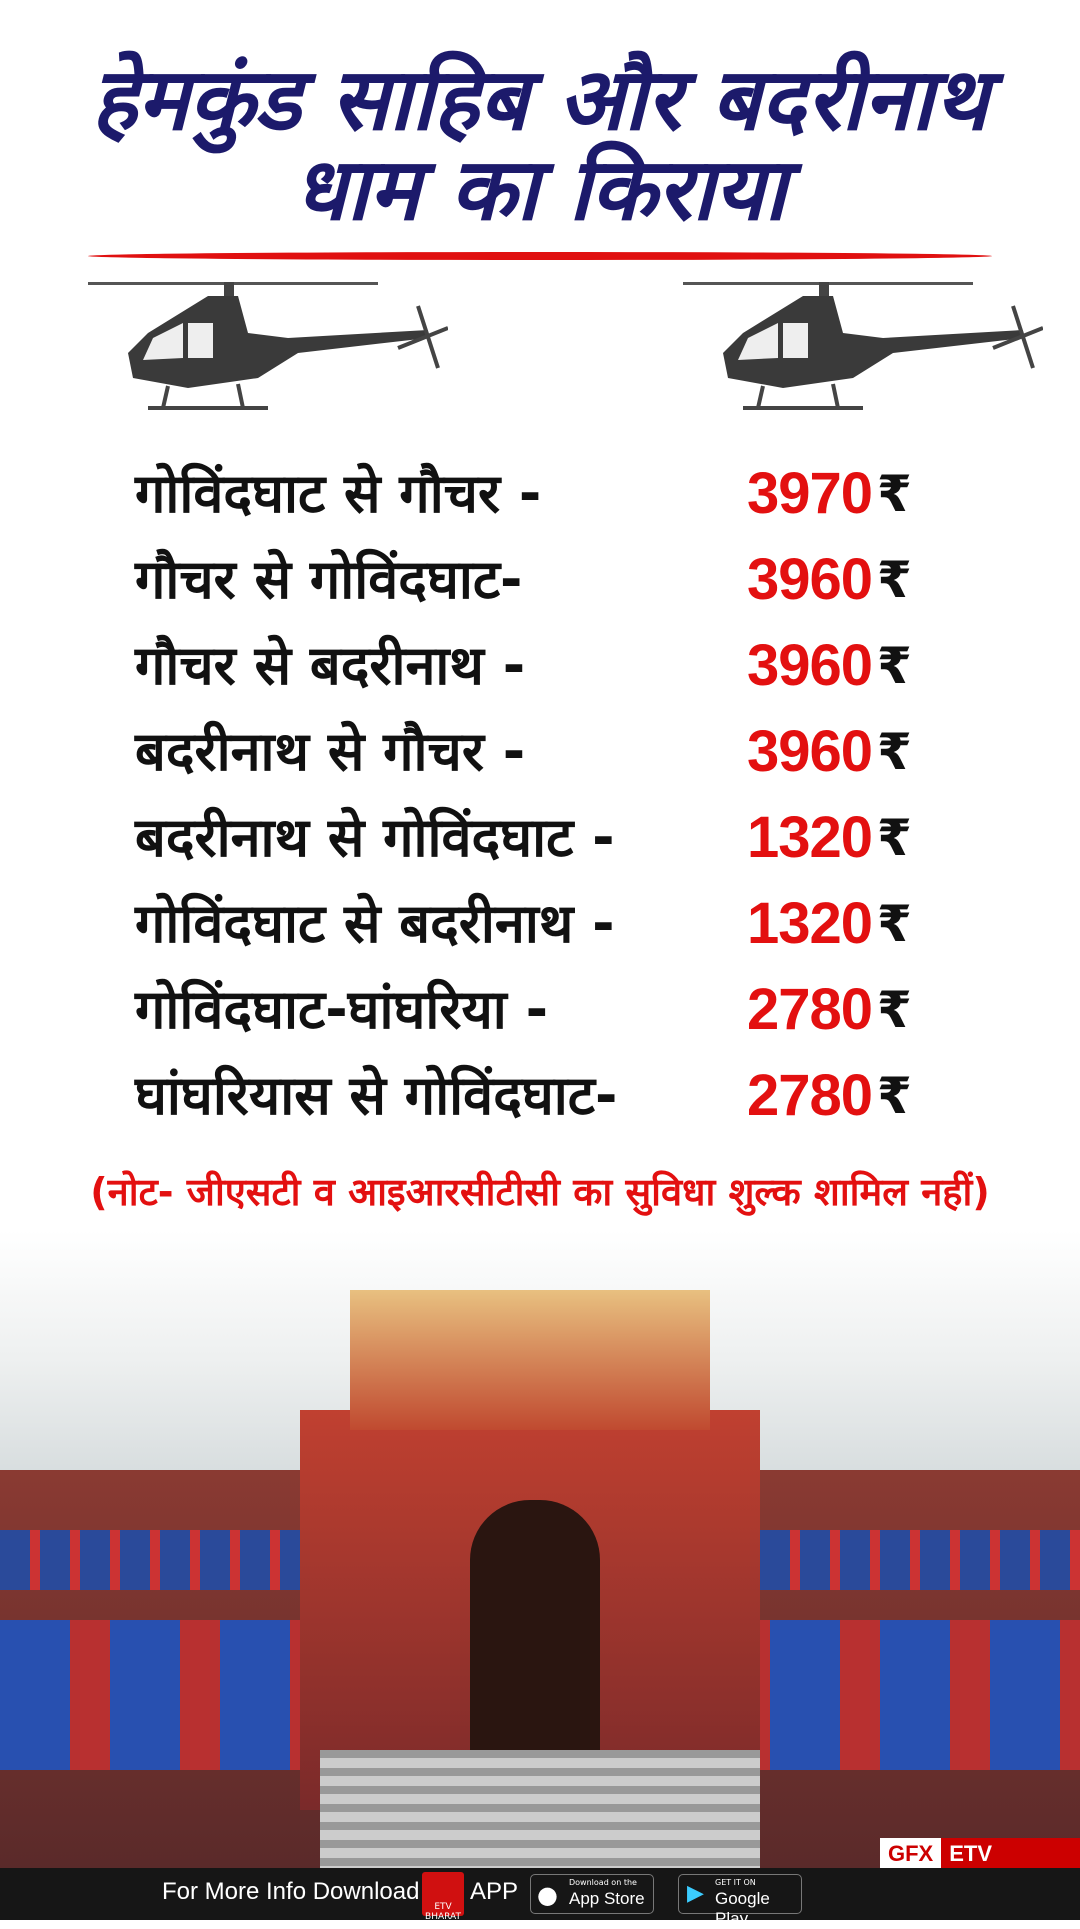 This screenshot has width=1080, height=1929. I want to click on appstore-label: App Store, so click(607, 1898).